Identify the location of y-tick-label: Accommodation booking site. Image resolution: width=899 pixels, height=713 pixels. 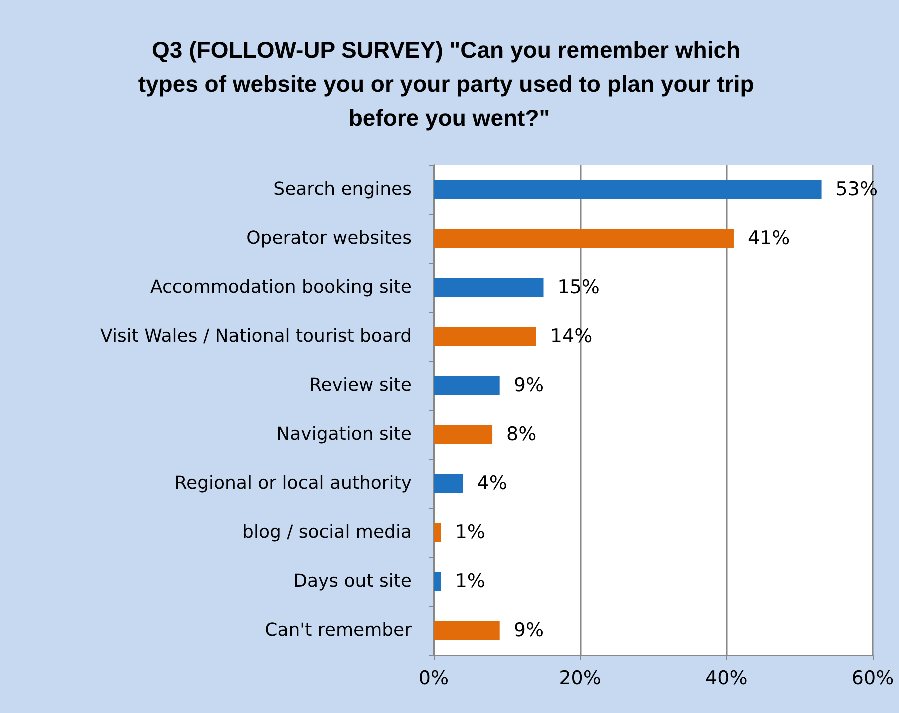
(281, 287).